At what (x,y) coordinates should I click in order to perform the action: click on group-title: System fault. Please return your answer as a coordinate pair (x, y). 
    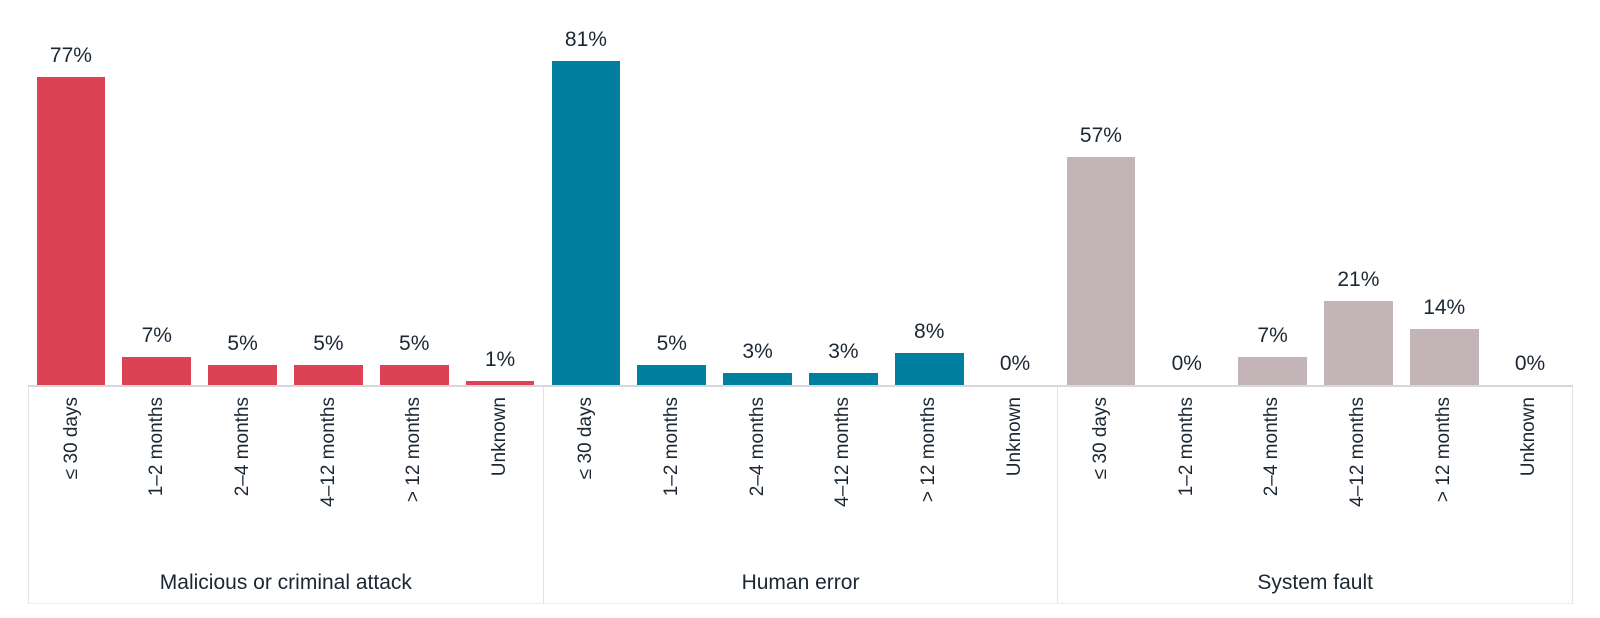
    Looking at the image, I should click on (1315, 582).